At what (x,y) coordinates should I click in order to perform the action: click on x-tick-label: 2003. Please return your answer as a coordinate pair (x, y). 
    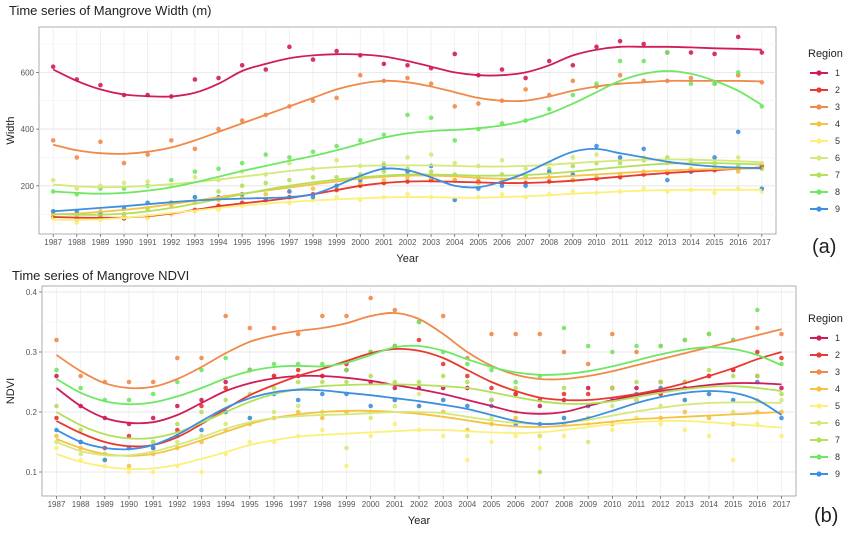
    Looking at the image, I should click on (443, 504).